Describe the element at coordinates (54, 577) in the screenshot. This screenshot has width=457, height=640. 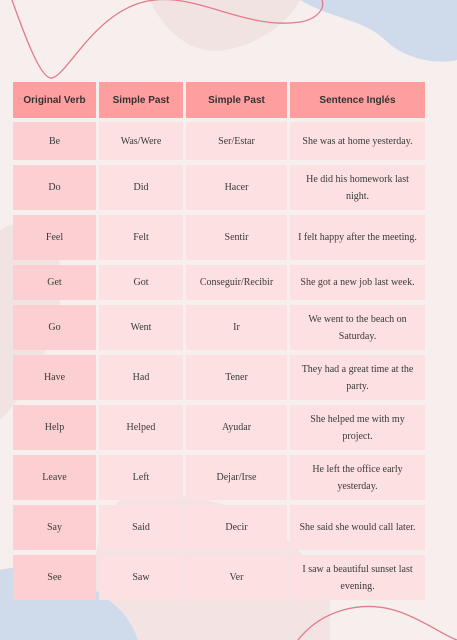
I see `cell-original-verb: See` at that location.